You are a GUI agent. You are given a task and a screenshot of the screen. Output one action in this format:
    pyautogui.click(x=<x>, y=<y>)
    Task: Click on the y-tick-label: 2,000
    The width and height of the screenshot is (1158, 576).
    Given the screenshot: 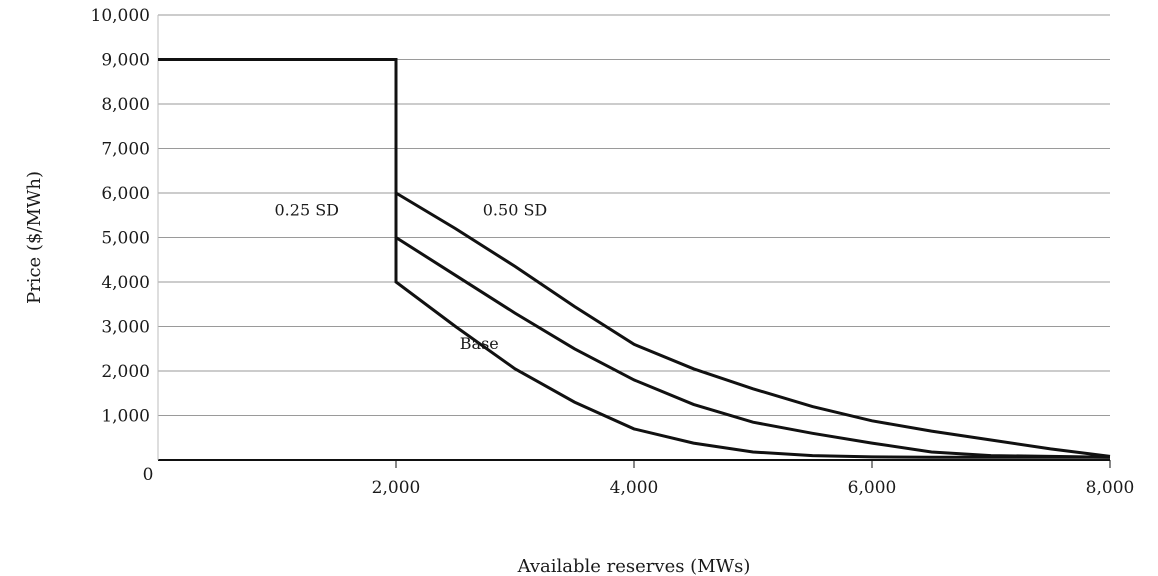 What is the action you would take?
    pyautogui.click(x=125, y=372)
    